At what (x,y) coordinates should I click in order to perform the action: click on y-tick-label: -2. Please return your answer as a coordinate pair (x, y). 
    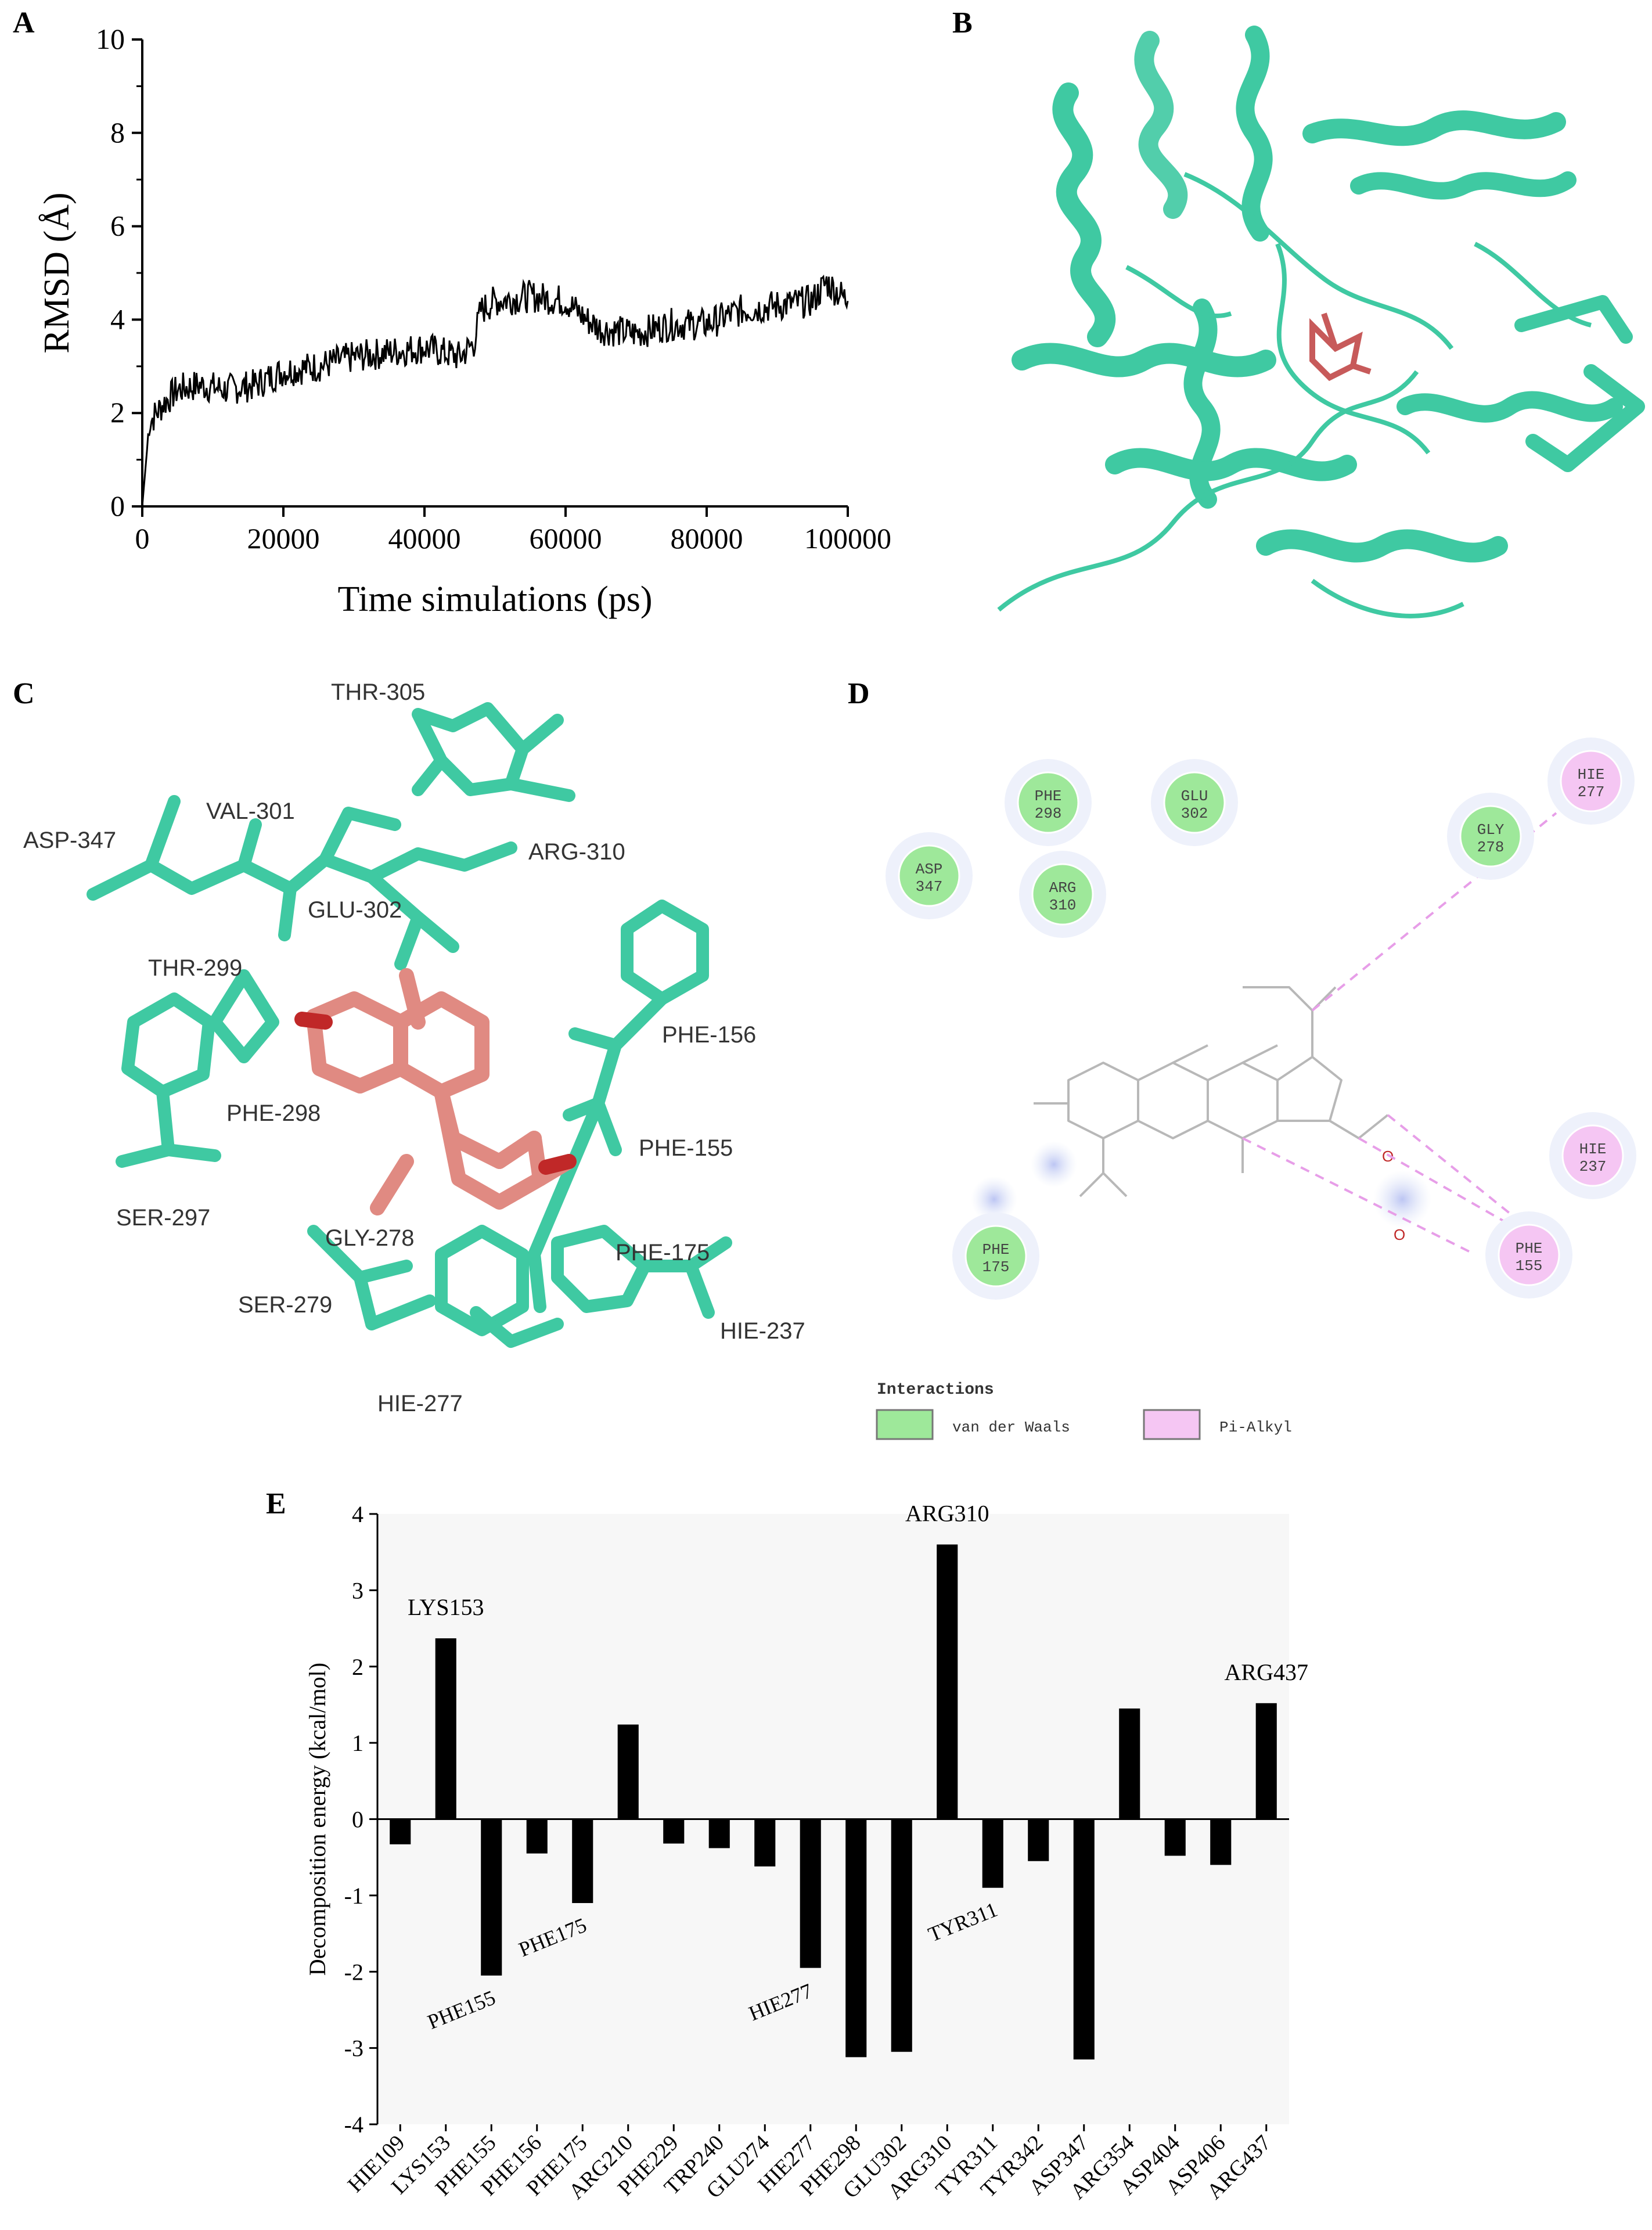
    Looking at the image, I should click on (353, 1972).